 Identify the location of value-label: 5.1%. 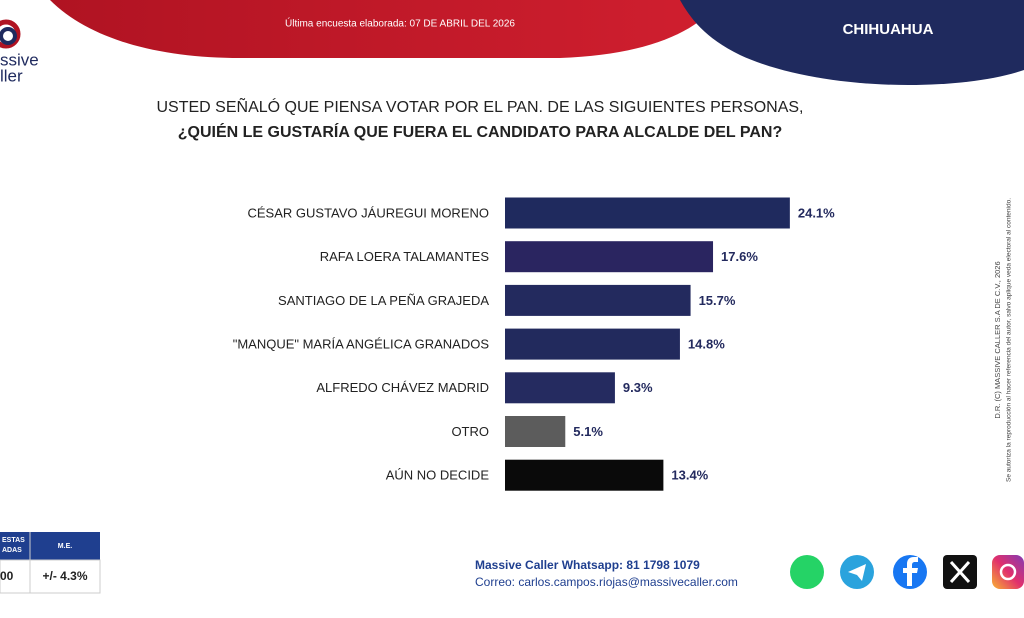
(588, 431).